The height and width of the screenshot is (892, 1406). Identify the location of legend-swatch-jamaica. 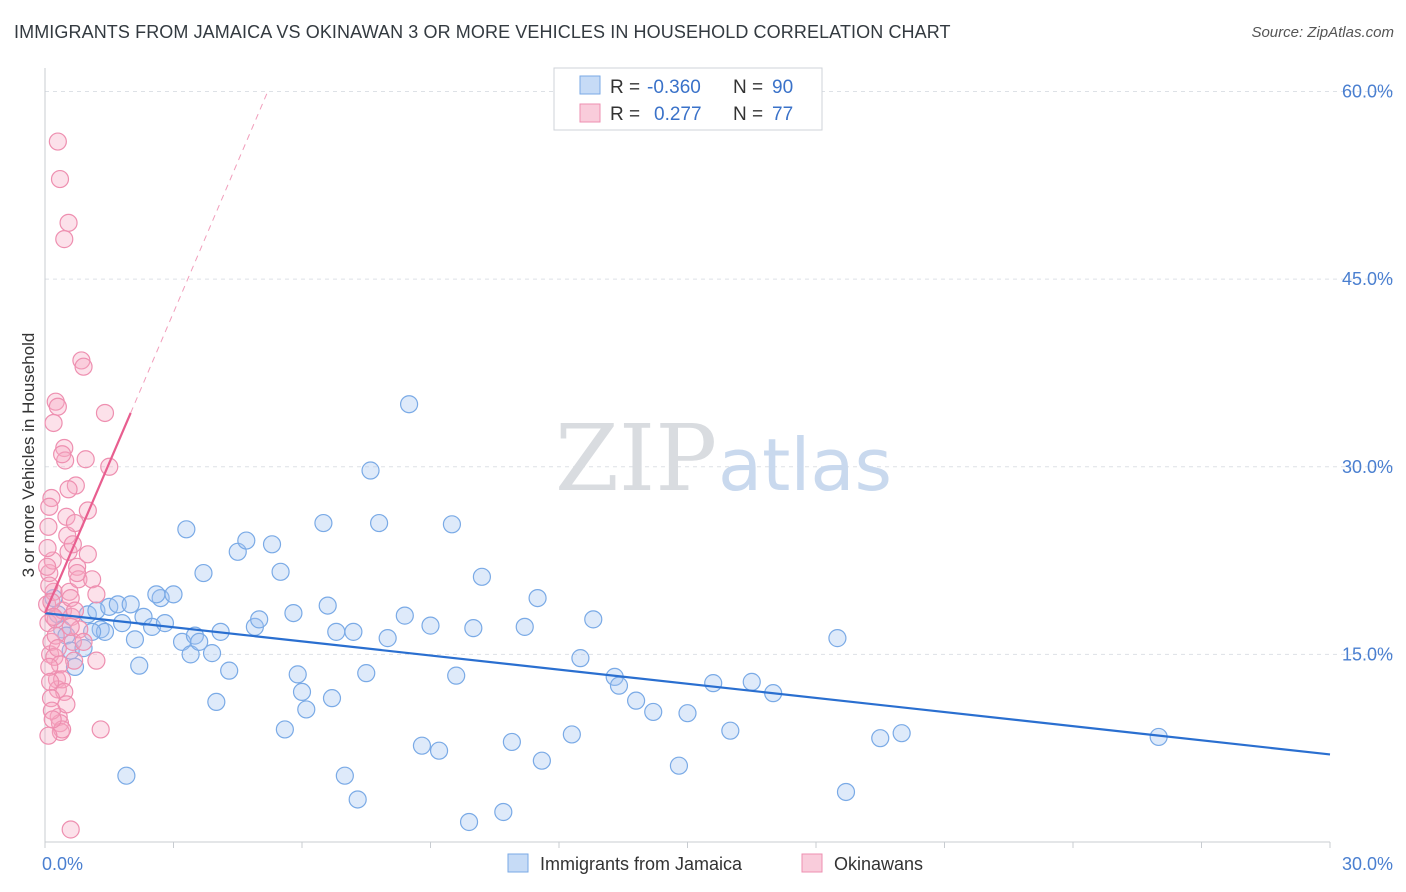
(590, 85).